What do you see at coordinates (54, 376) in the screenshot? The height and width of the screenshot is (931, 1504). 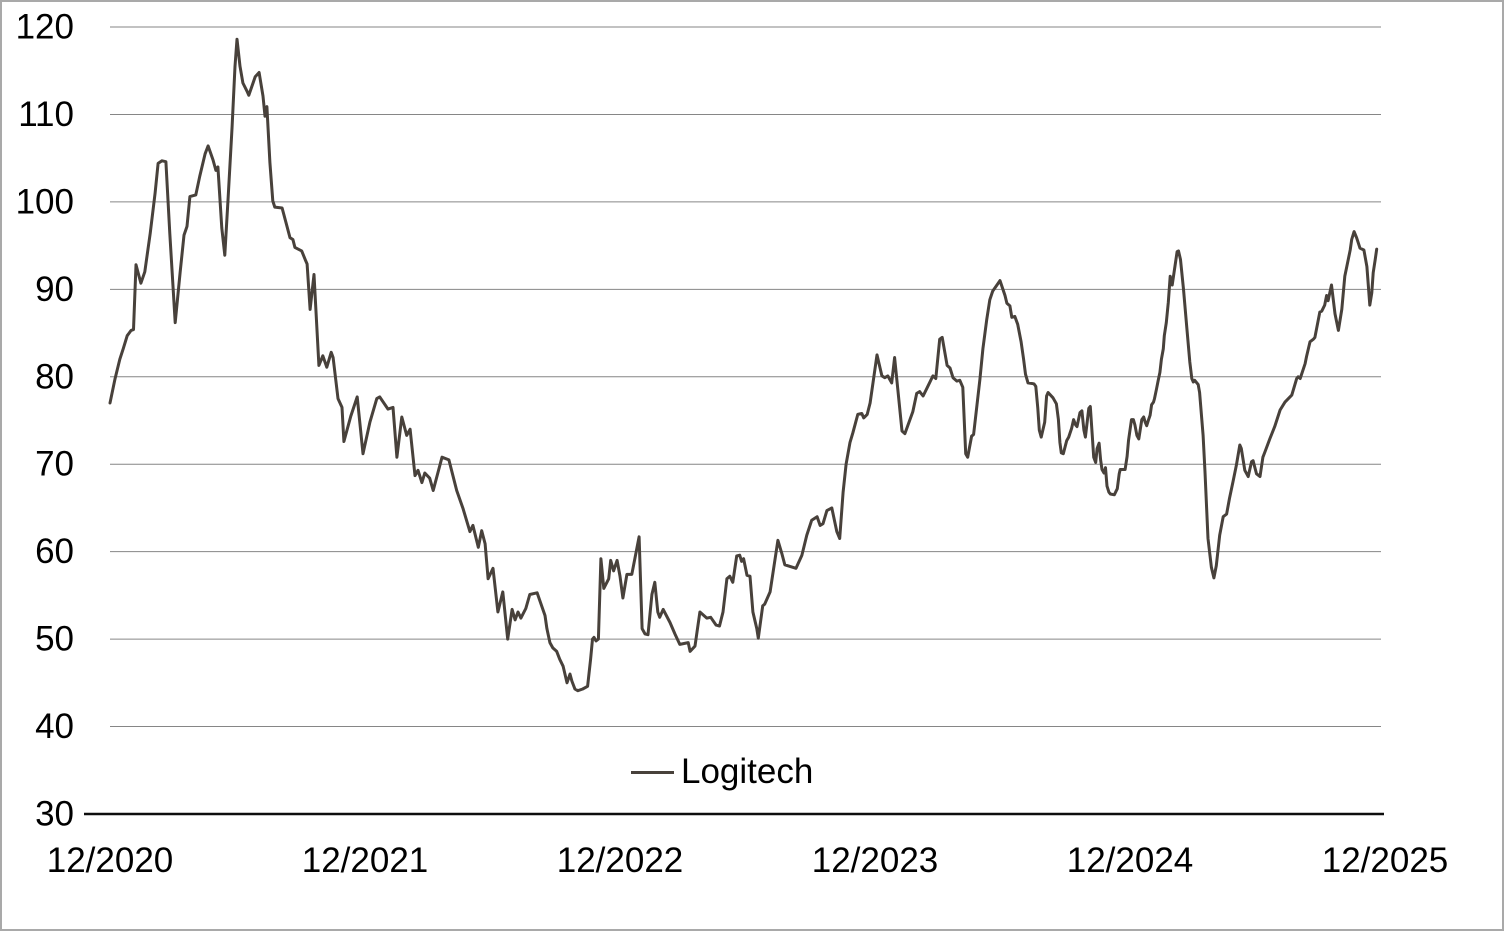 I see `y-tick-label-80: 80` at bounding box center [54, 376].